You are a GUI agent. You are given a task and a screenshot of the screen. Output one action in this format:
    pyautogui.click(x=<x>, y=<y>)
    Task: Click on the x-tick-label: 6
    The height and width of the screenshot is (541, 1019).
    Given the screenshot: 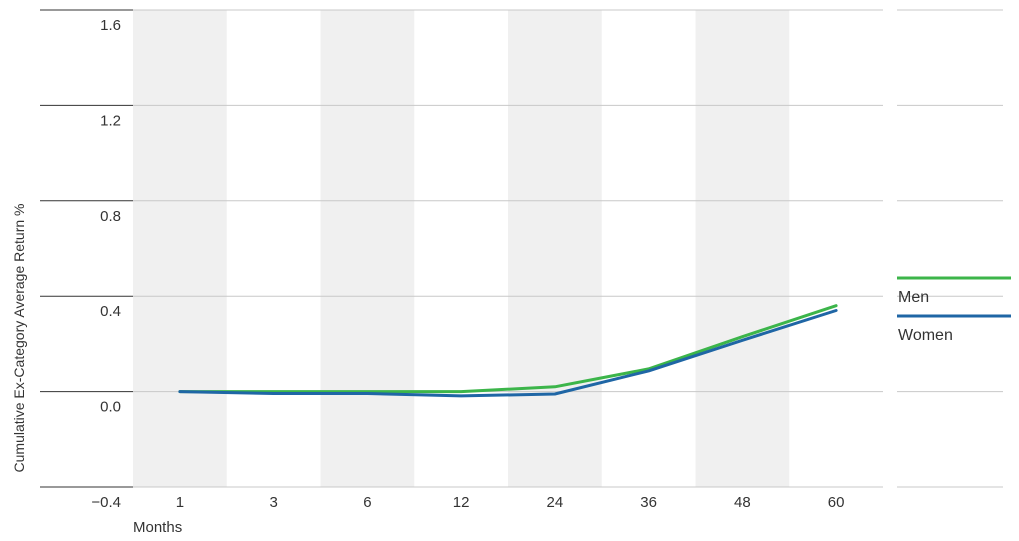 What is the action you would take?
    pyautogui.click(x=367, y=502)
    